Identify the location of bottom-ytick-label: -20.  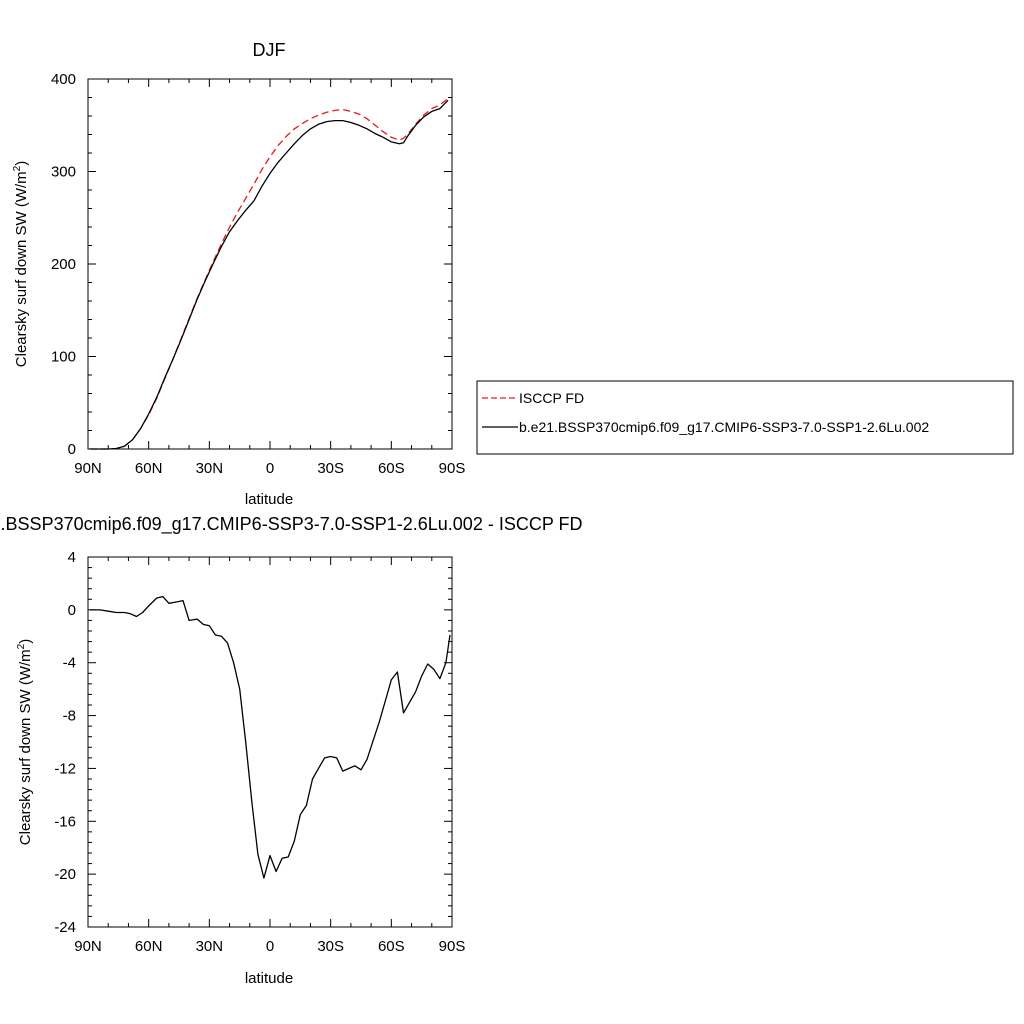
(65, 874).